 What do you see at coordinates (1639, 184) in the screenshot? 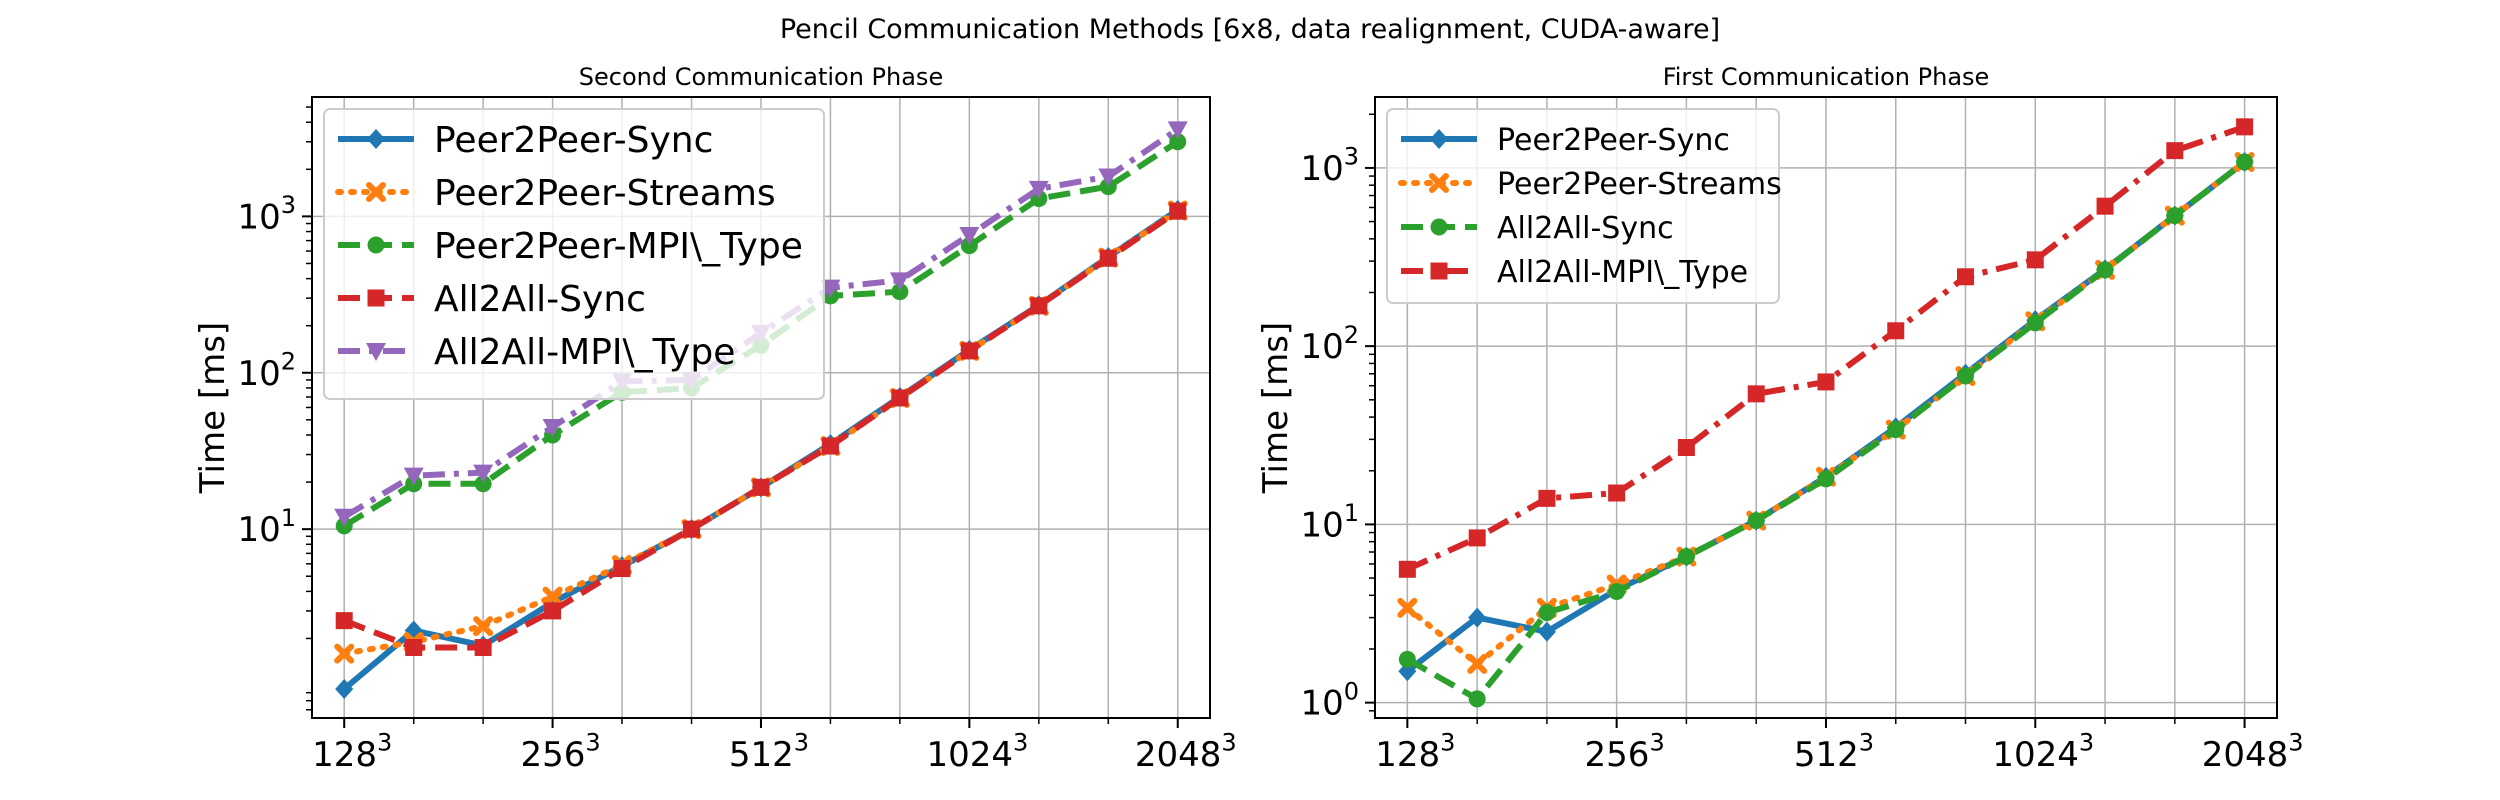
I see `legend-label: Peer2Peer-Streams` at bounding box center [1639, 184].